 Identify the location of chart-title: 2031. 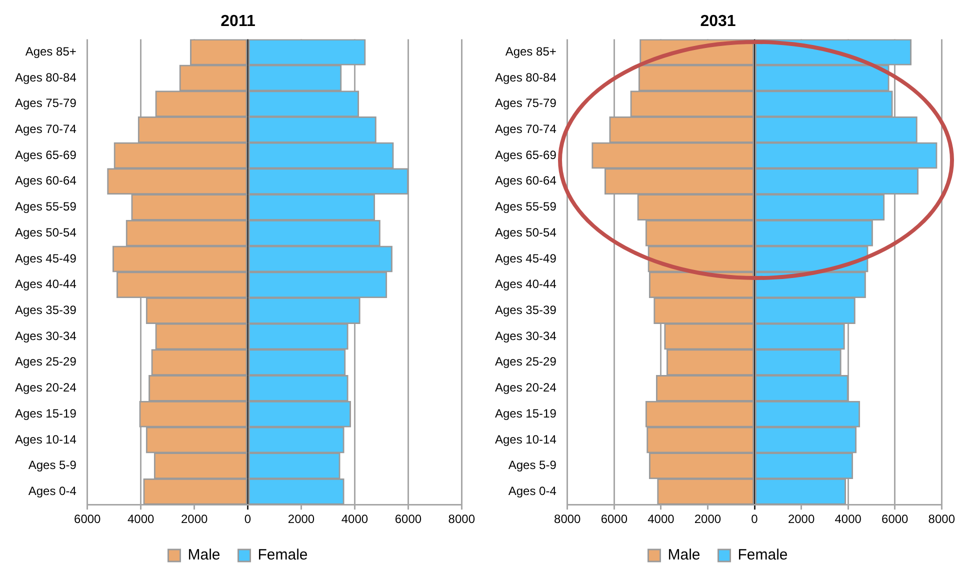
(718, 21).